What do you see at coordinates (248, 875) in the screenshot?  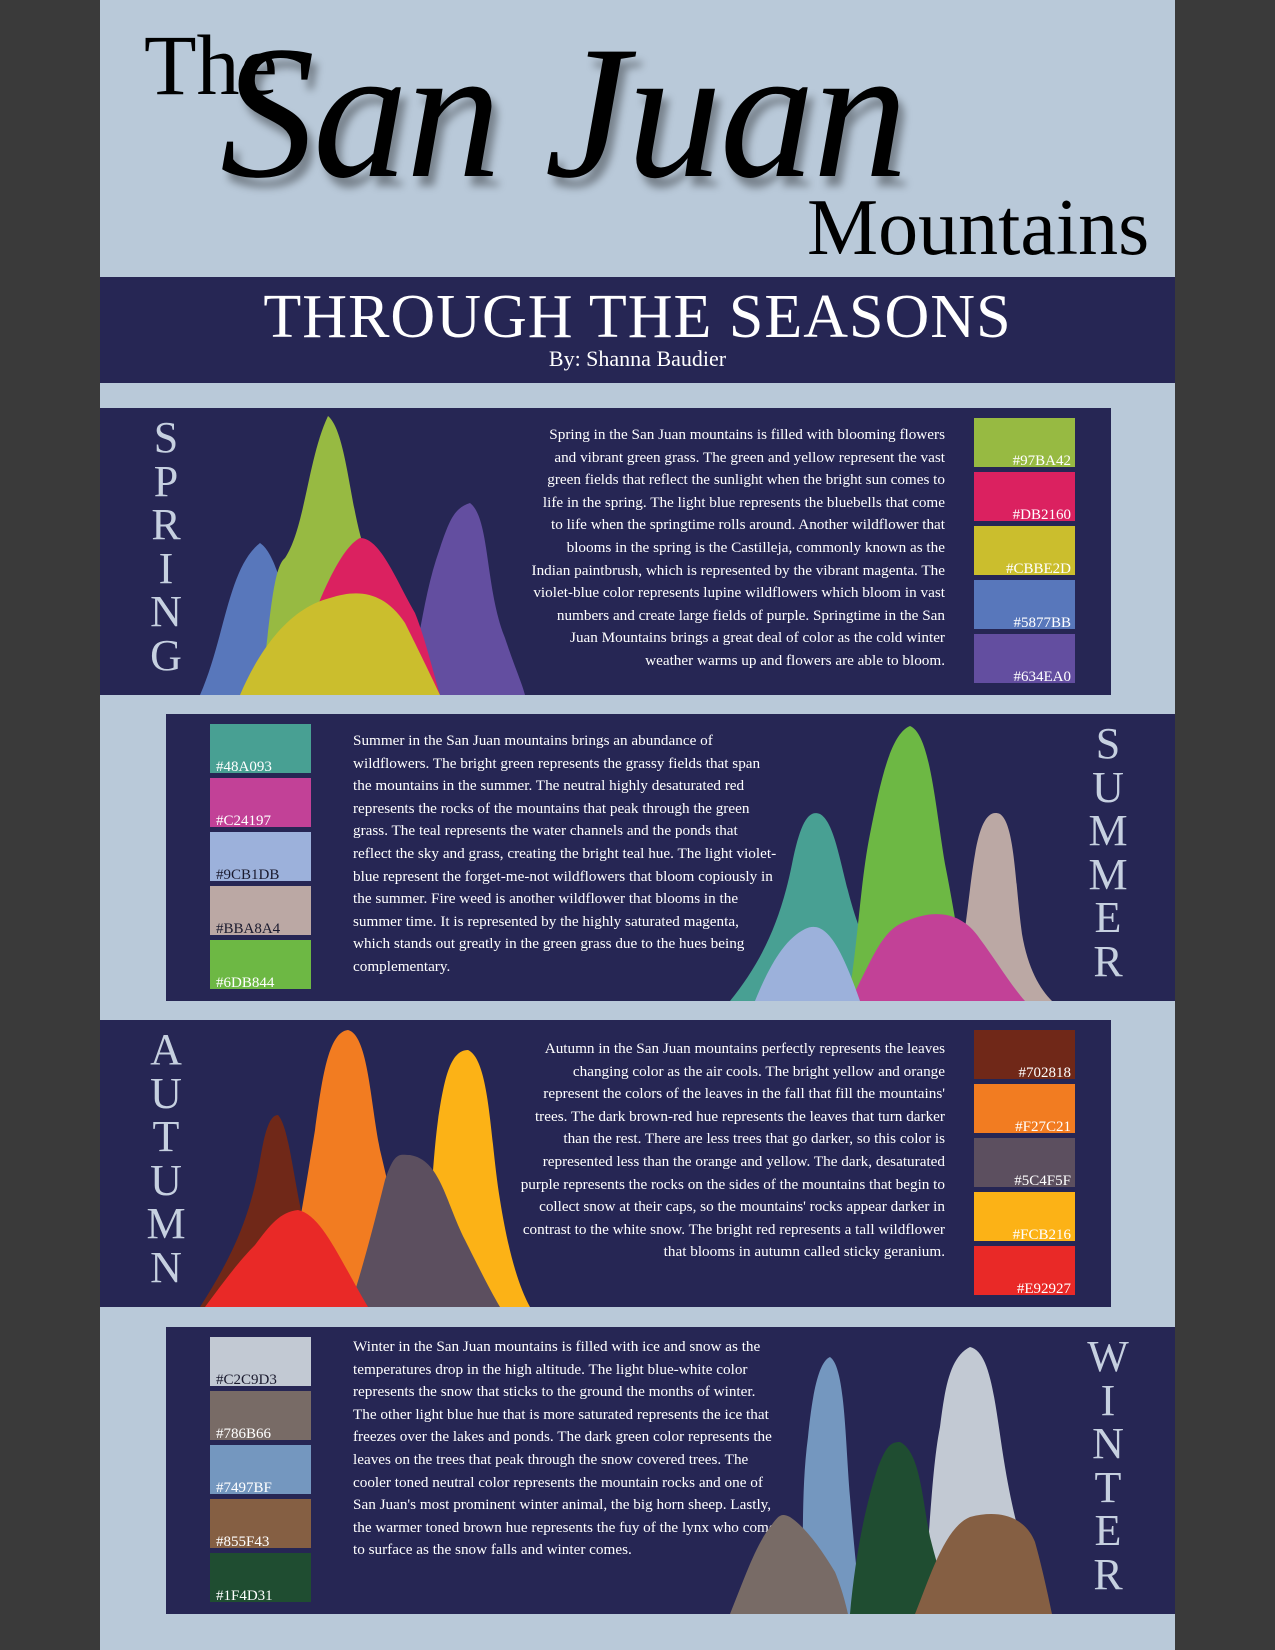 I see `color-swatch-label: #9CB1DB` at bounding box center [248, 875].